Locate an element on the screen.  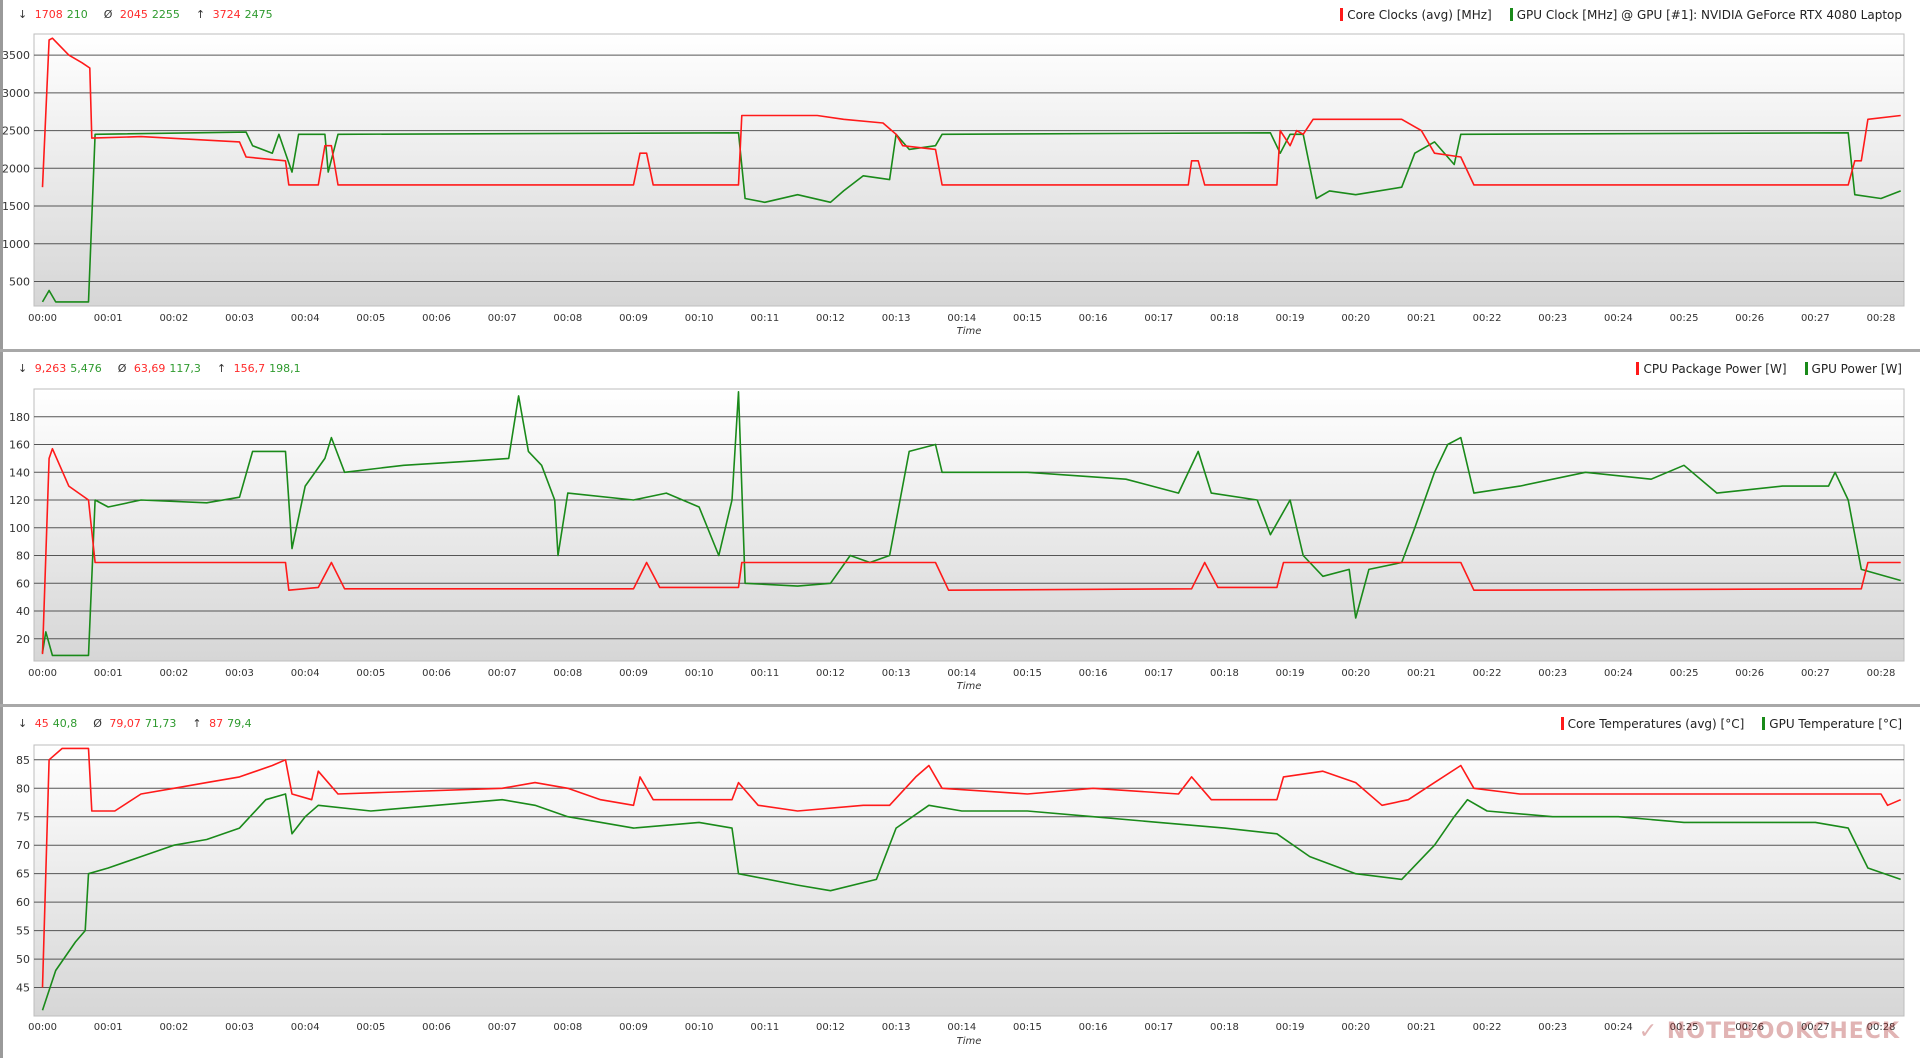
x-tick-label: 00:17 is located at coordinates (1158, 673).